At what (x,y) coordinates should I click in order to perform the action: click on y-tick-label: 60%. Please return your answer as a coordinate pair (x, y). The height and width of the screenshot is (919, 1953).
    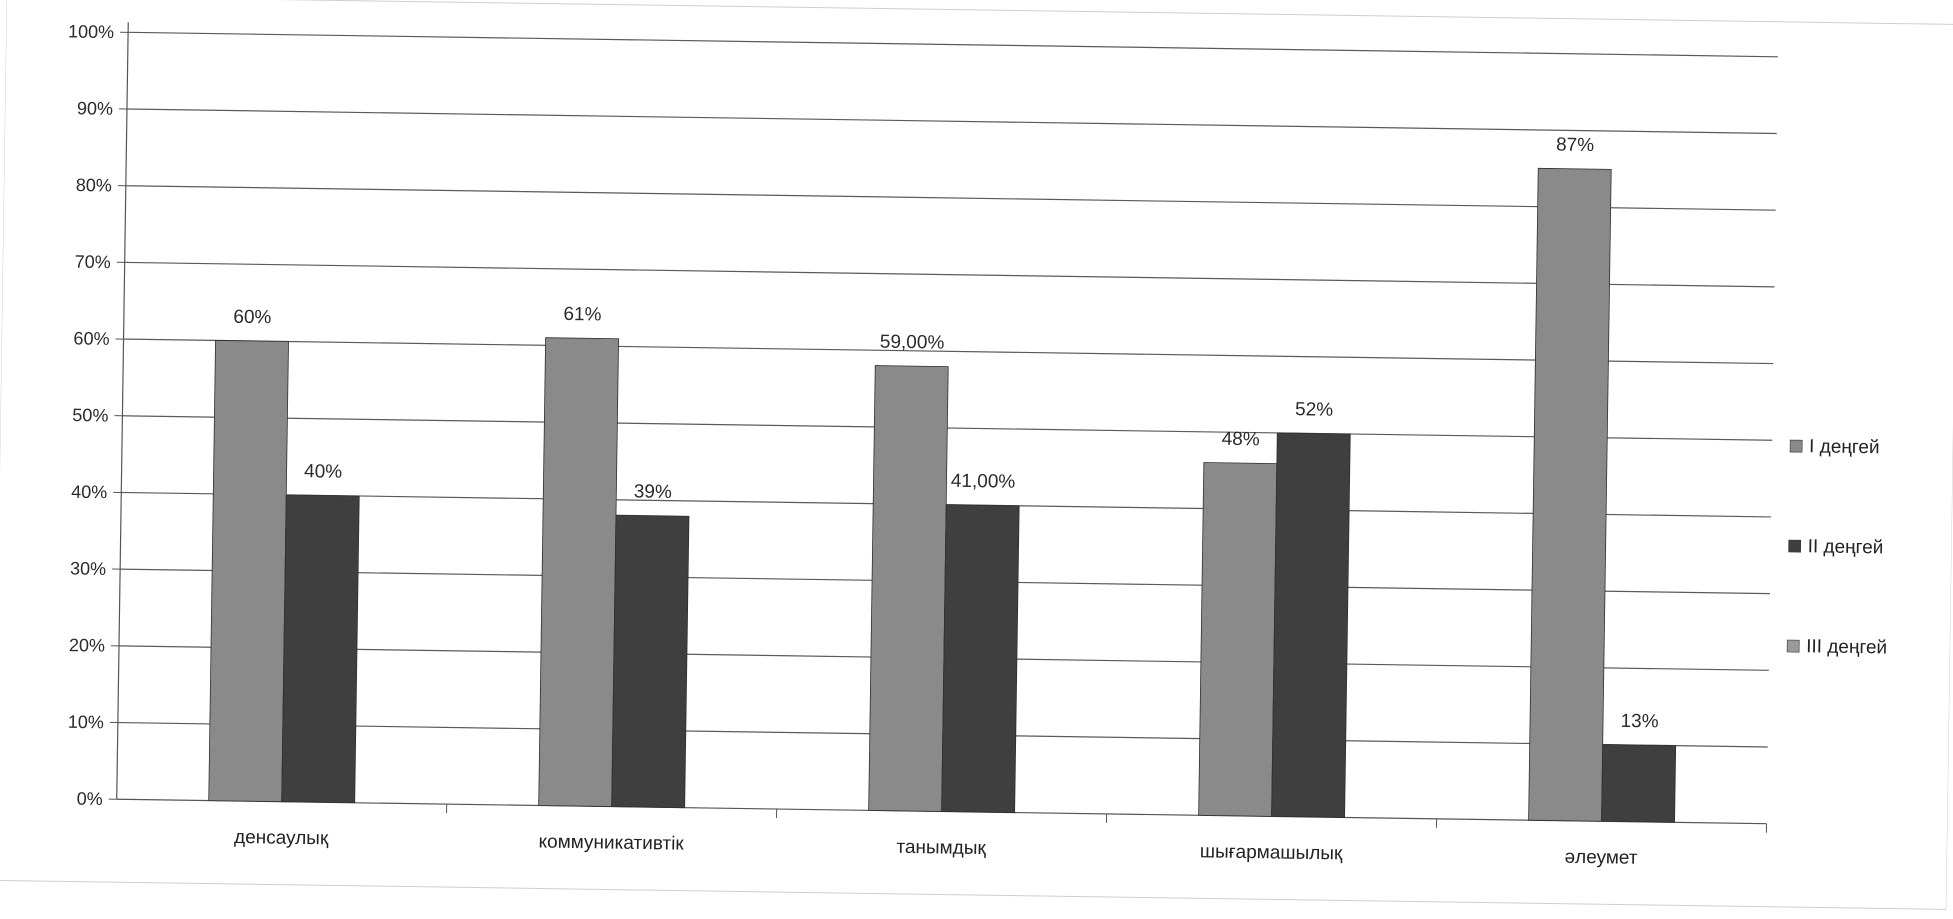
    Looking at the image, I should click on (91, 338).